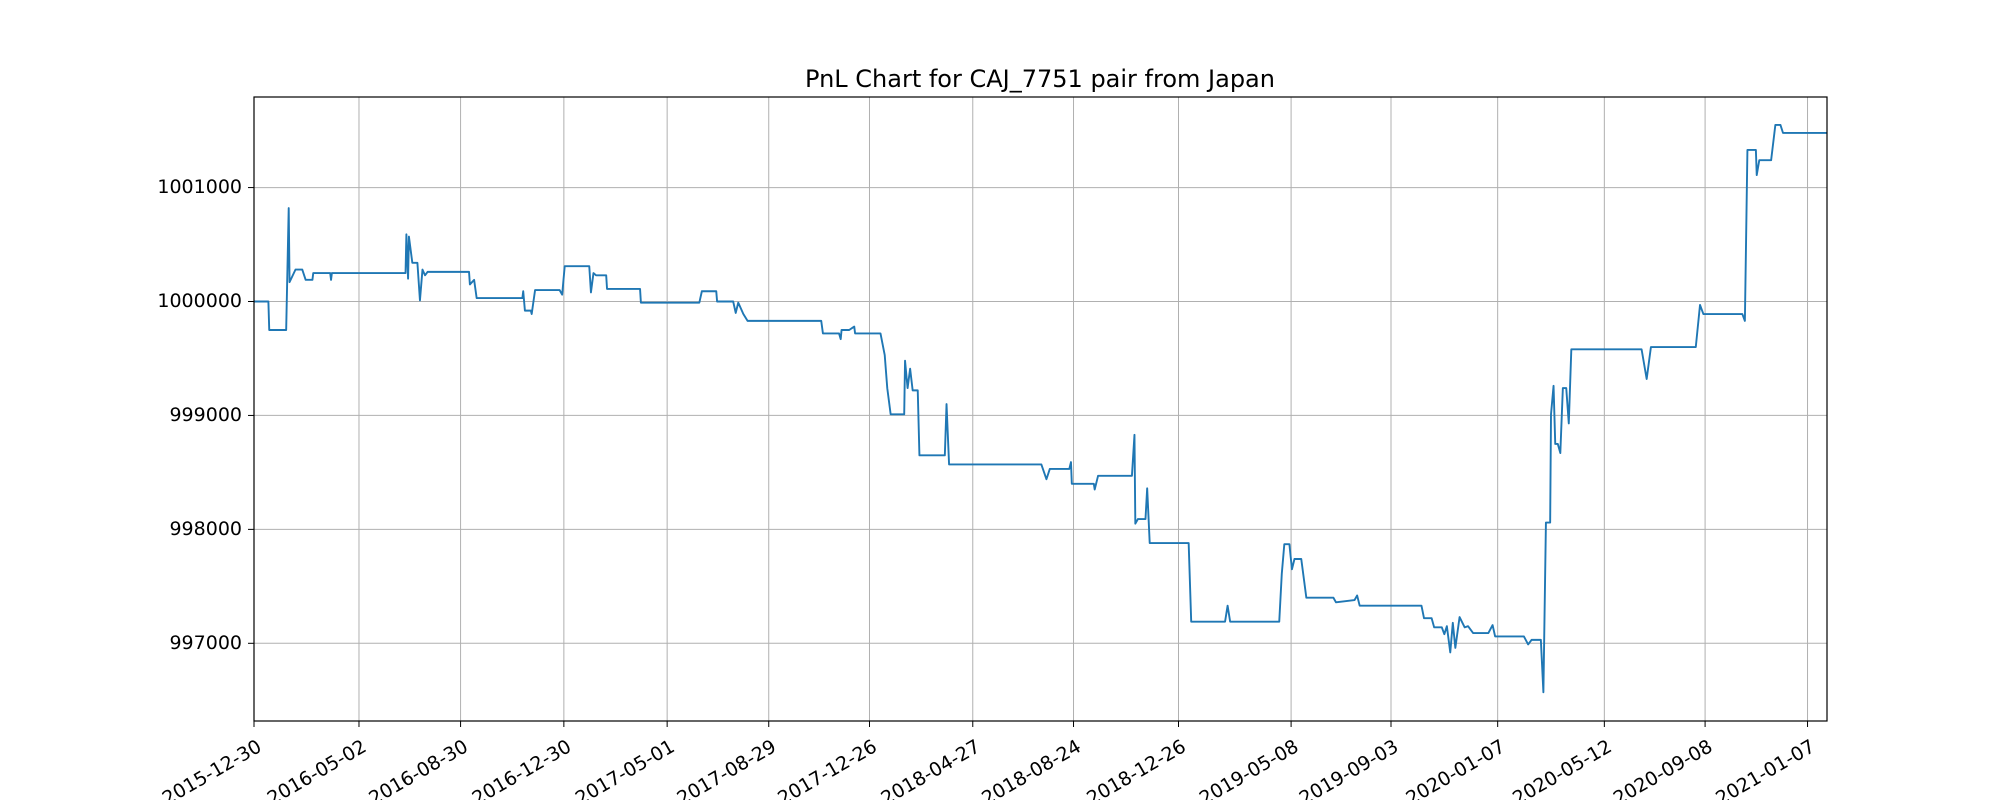 The image size is (2000, 800). I want to click on y-tick-label: 998000, so click(205, 529).